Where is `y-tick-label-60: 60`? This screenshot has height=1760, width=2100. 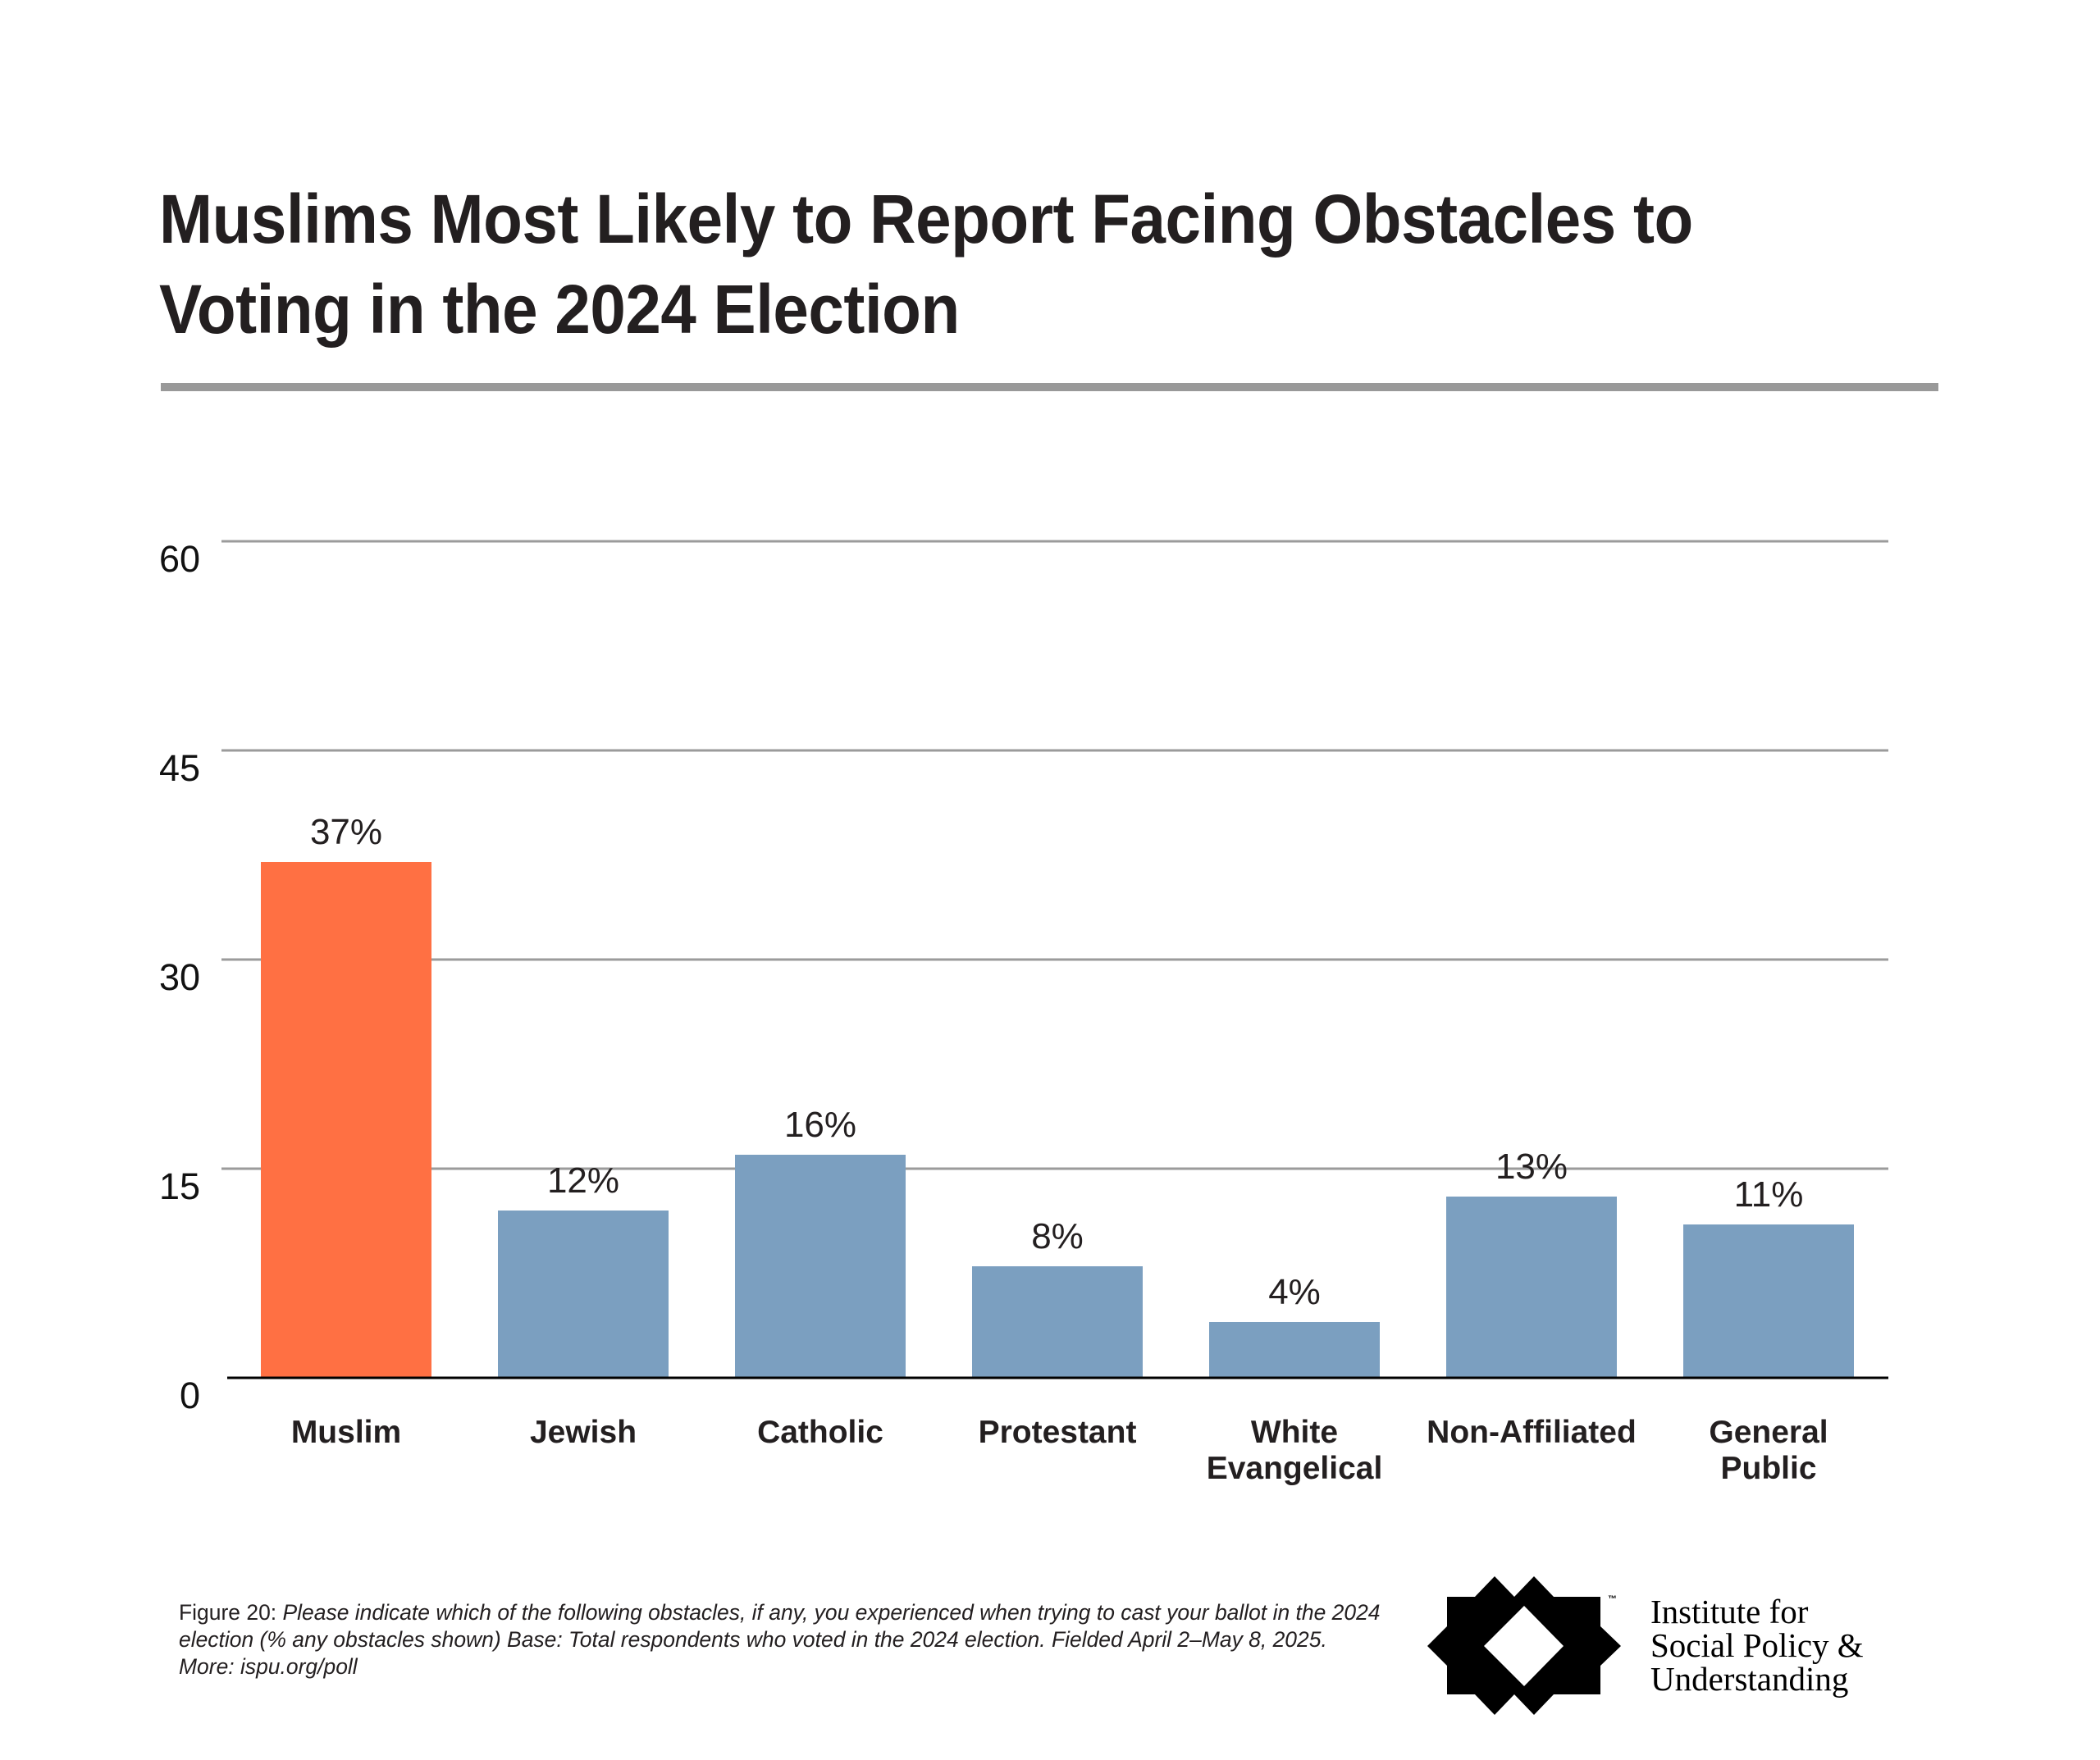 y-tick-label-60: 60 is located at coordinates (180, 559).